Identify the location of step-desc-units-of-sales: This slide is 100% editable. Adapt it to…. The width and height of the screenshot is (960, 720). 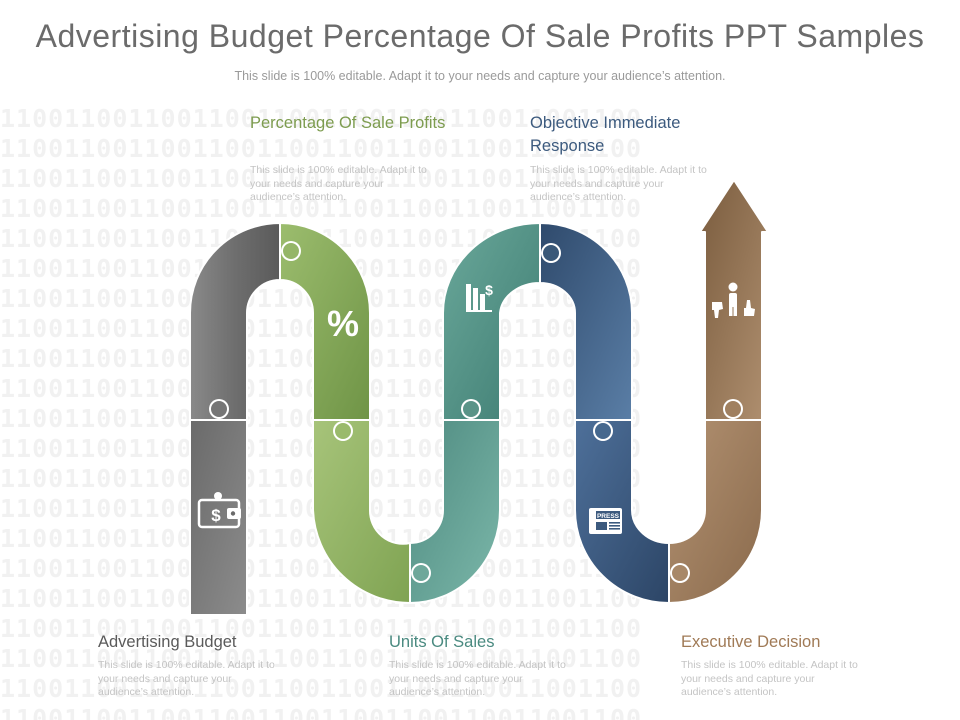
(477, 678).